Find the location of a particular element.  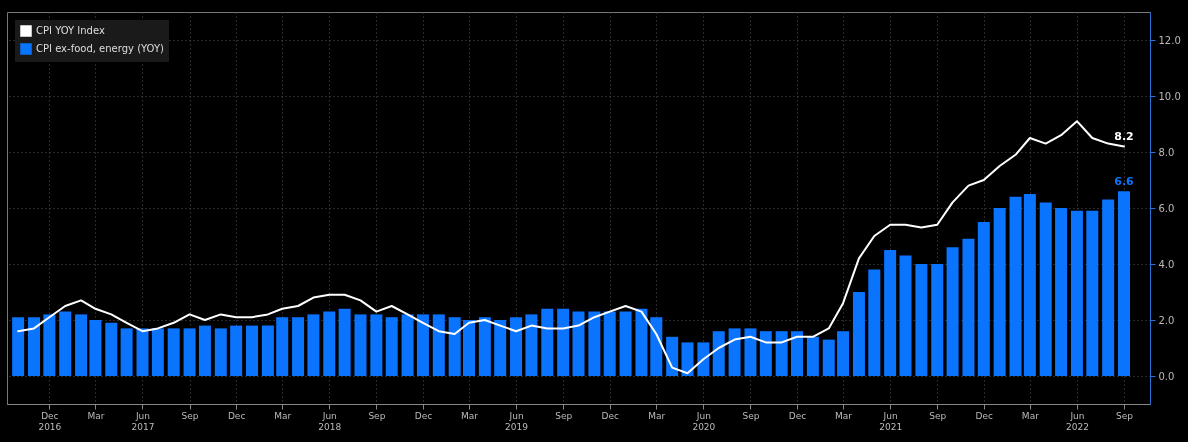

x-tick-label: Jun 2020 is located at coordinates (704, 421).